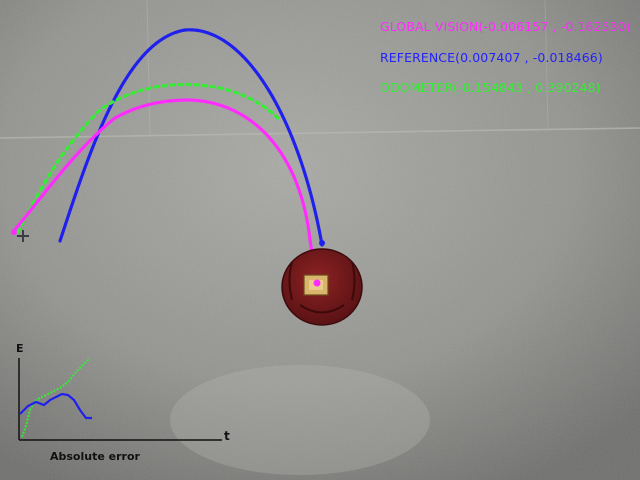 This screenshot has height=480, width=640. What do you see at coordinates (20, 348) in the screenshot?
I see `error-plot-y-label: E` at bounding box center [20, 348].